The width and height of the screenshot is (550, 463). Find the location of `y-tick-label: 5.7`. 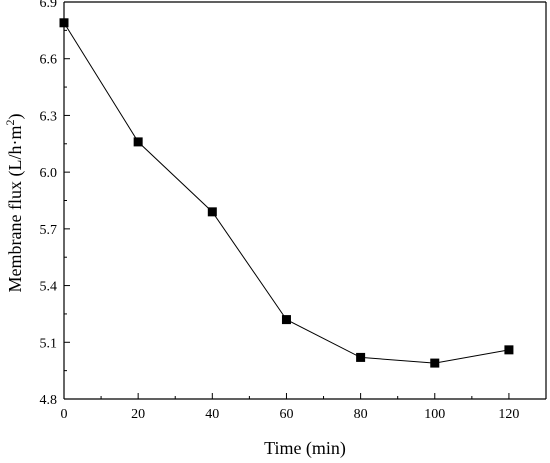

y-tick-label: 5.7 is located at coordinates (49, 230).